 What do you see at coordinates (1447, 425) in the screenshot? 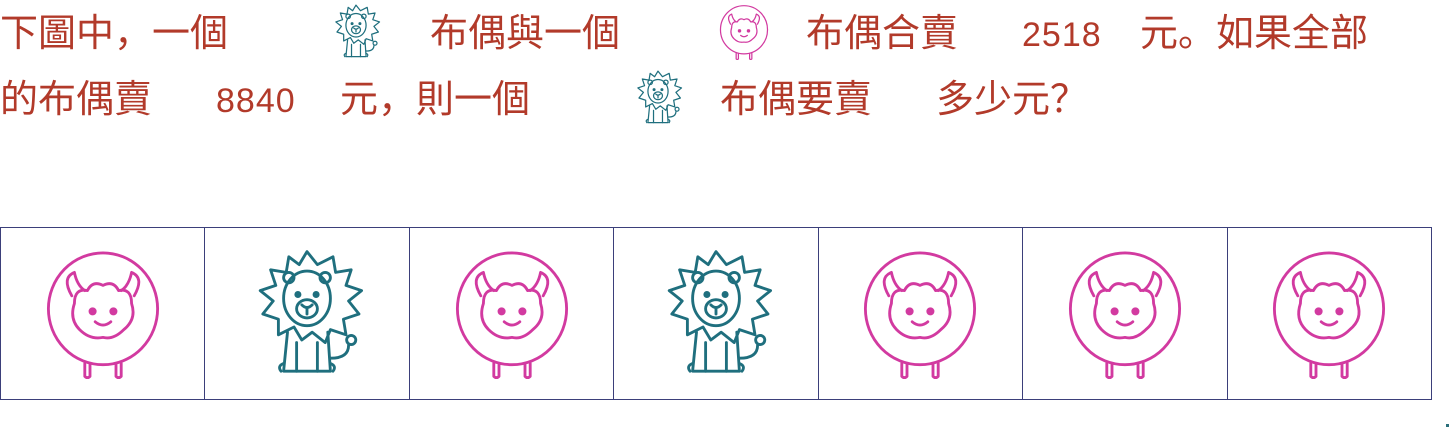
I see `stray-dot` at bounding box center [1447, 425].